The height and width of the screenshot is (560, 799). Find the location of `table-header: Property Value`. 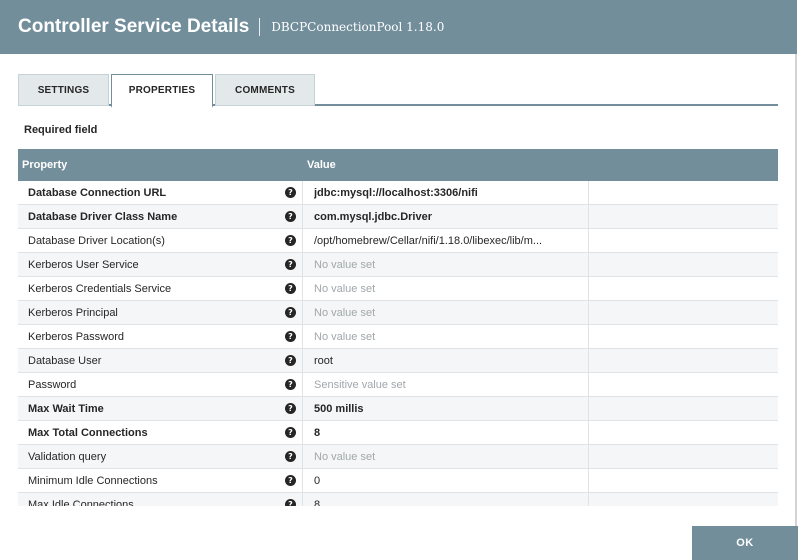

table-header: Property Value is located at coordinates (398, 165).